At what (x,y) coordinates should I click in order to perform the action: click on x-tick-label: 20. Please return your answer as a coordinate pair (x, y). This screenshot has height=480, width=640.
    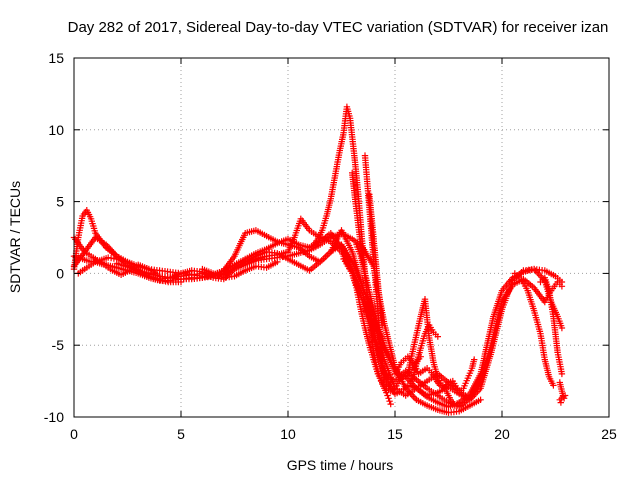
    Looking at the image, I should click on (502, 434).